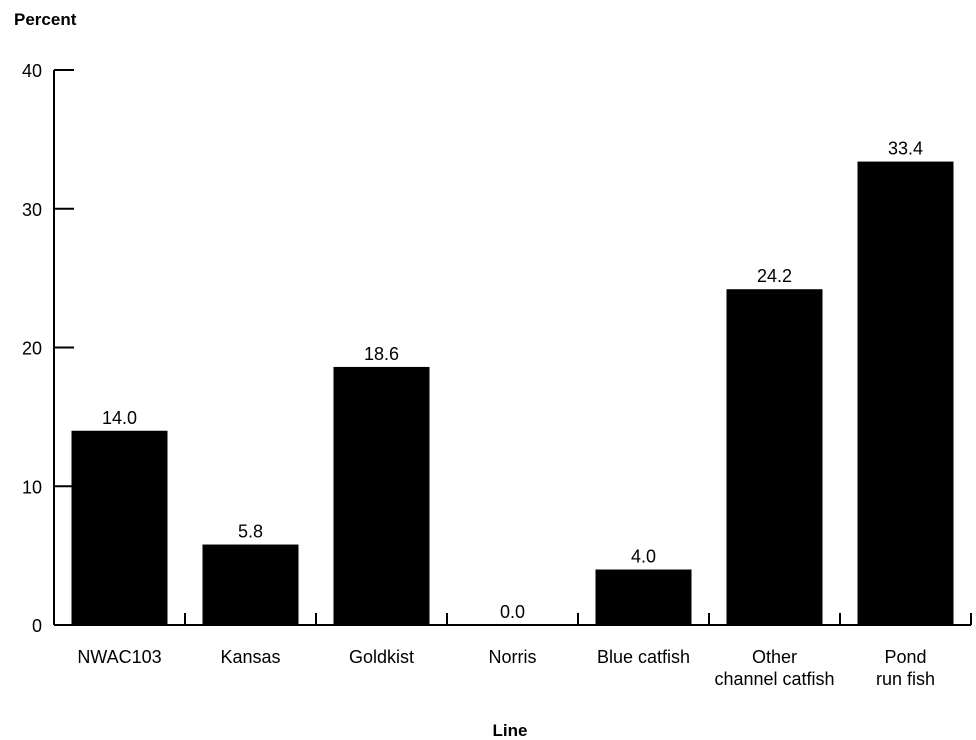 The width and height of the screenshot is (976, 740). I want to click on category-label: Other channel catfish, so click(774, 668).